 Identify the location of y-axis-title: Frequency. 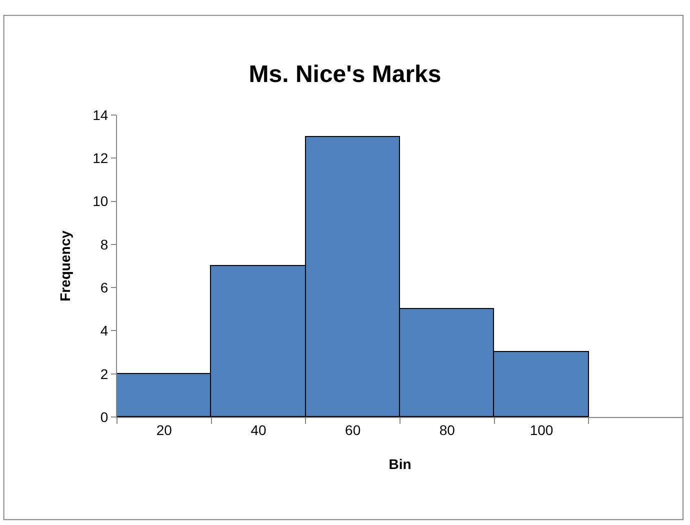
(65, 266).